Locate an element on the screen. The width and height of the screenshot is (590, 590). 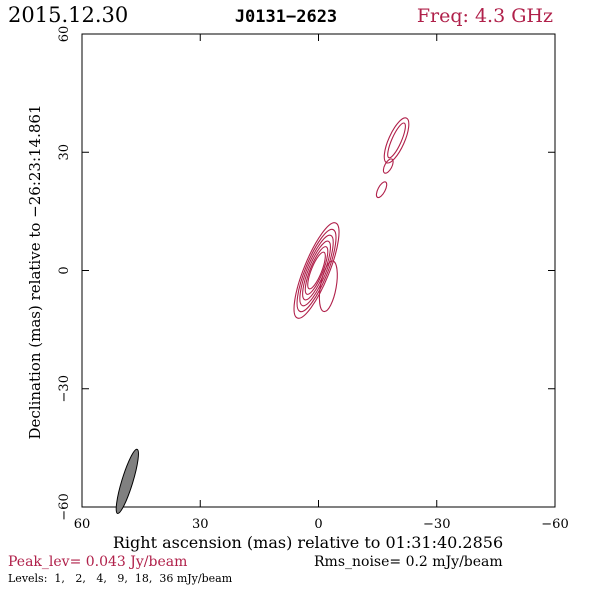
contour-layer is located at coordinates (351, 218).